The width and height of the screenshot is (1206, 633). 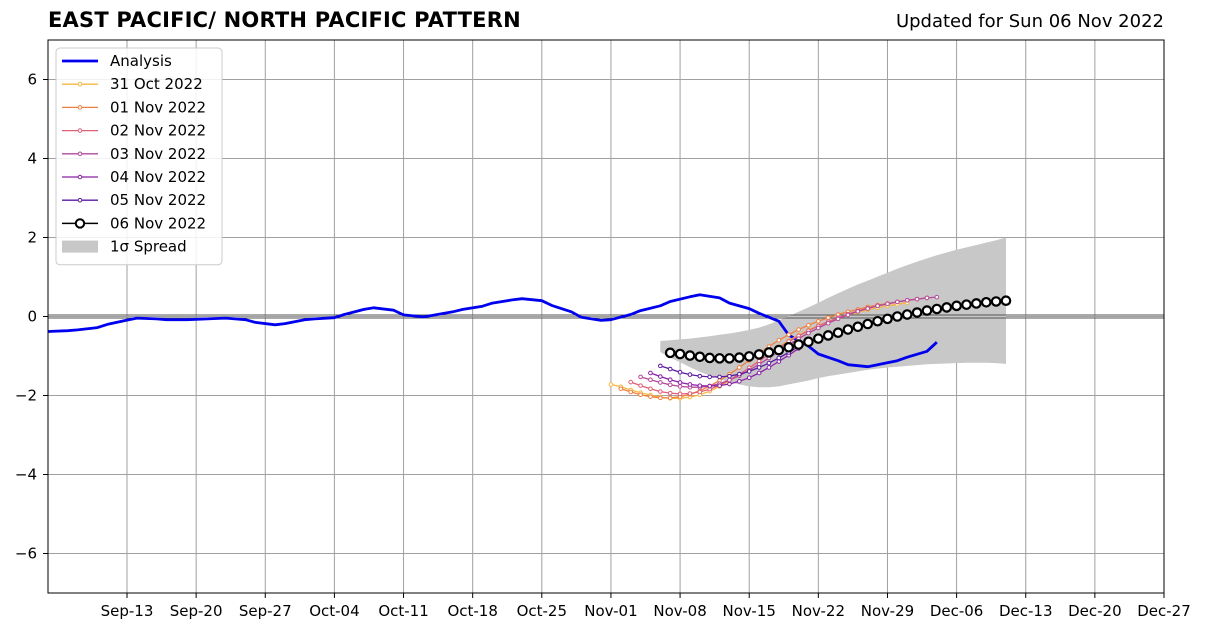 What do you see at coordinates (26, 396) in the screenshot?
I see `y-tick-label: −2` at bounding box center [26, 396].